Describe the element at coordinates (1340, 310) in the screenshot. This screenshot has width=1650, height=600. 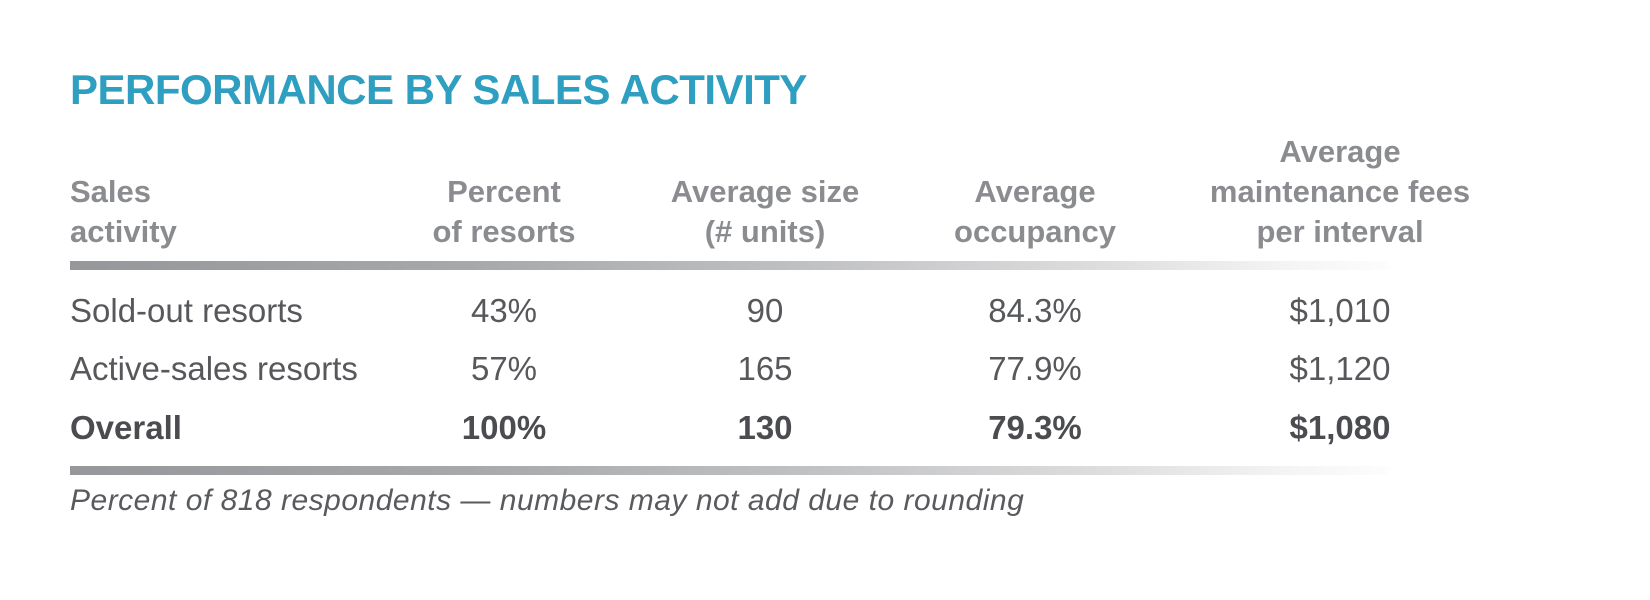
I see `cell-average-maintenance-fees: $1,010` at that location.